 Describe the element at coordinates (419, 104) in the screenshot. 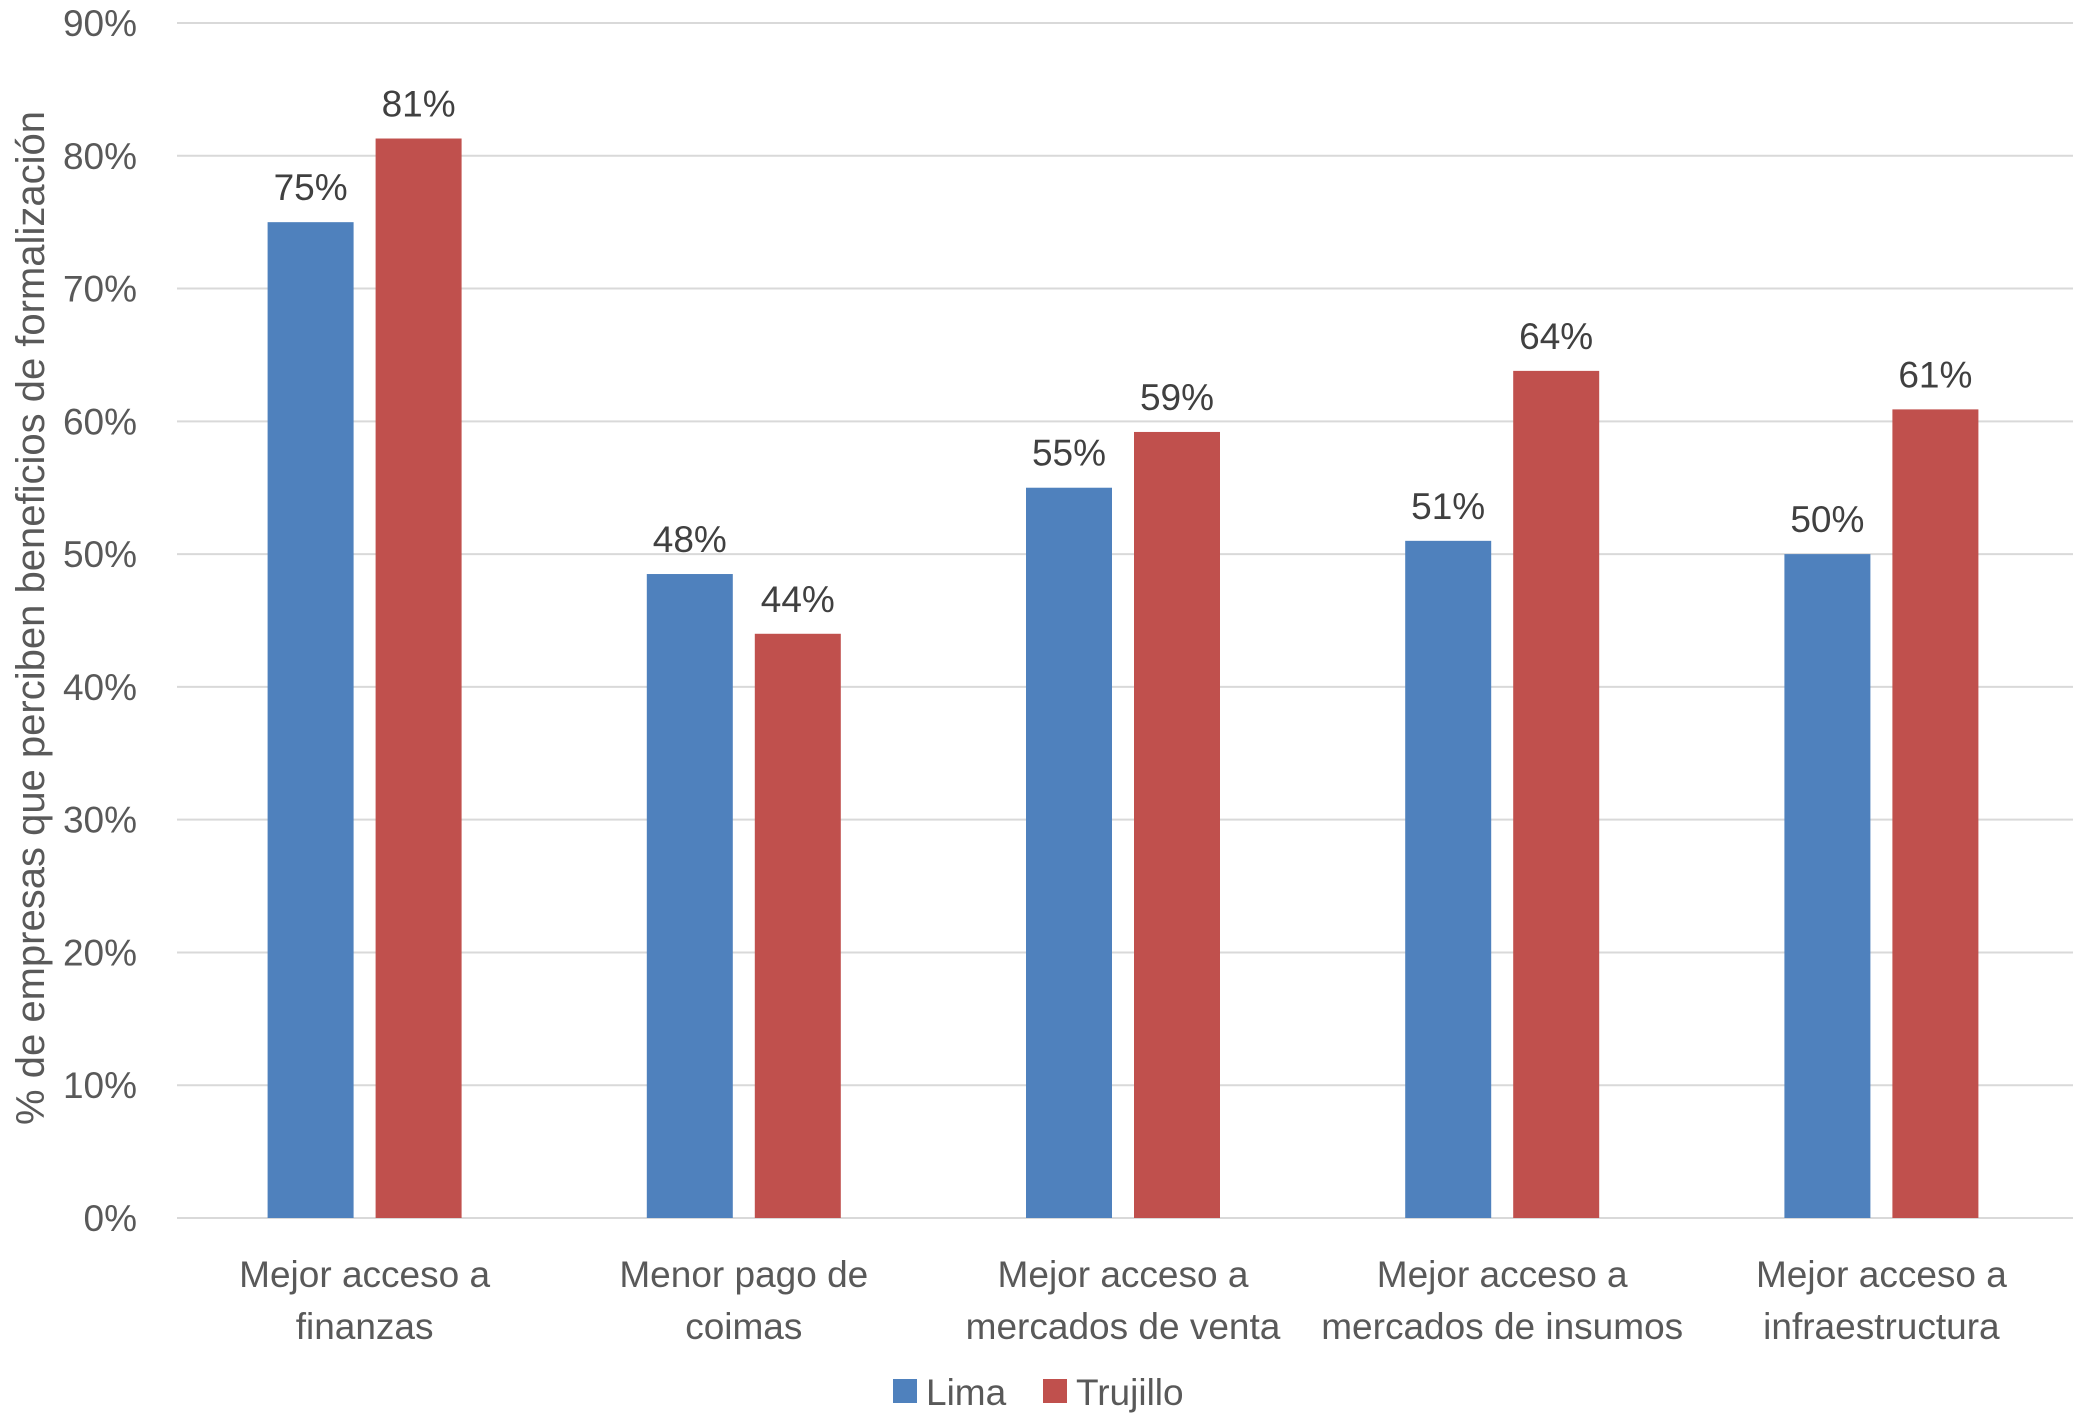

I see `data-label: 81%` at that location.